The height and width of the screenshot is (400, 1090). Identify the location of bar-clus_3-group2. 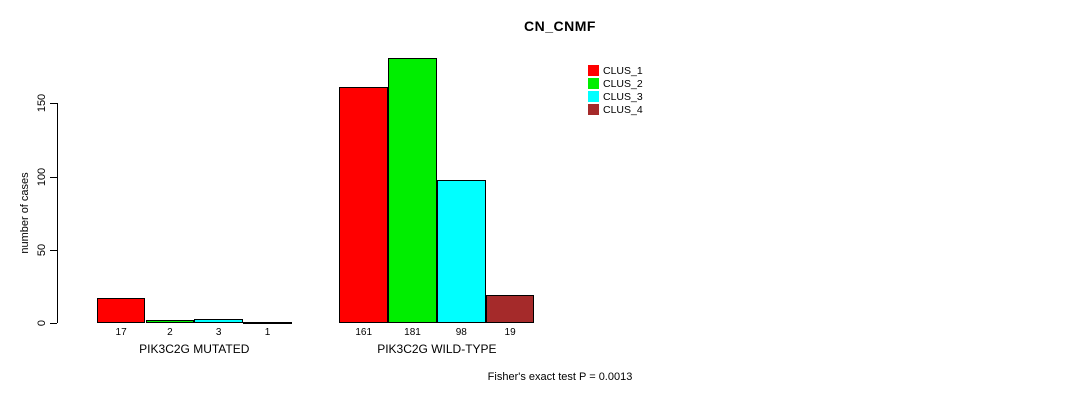
(461, 251).